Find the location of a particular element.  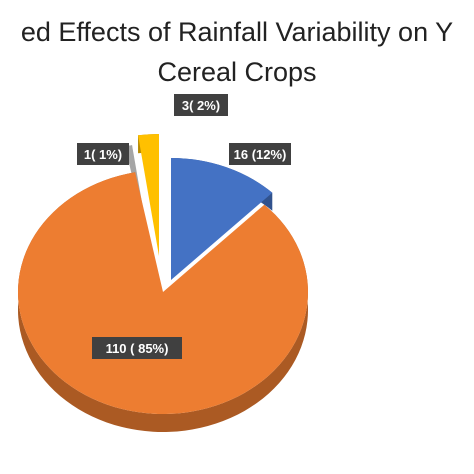

slice-3-top is located at coordinates (148, 195).